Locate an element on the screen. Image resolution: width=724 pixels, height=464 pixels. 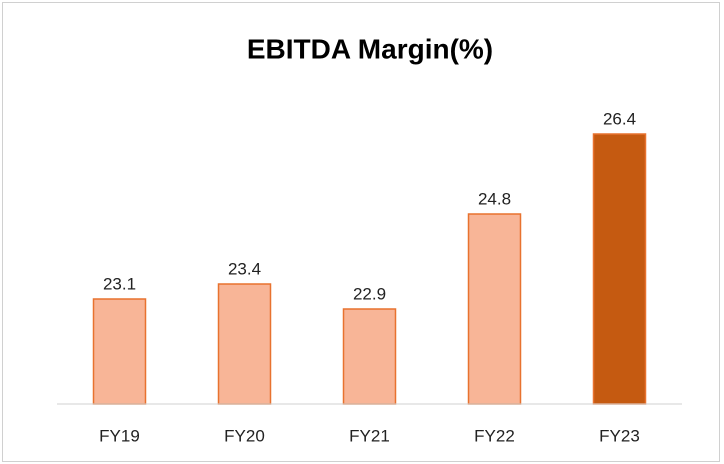
data-label: 23.4 is located at coordinates (244, 268).